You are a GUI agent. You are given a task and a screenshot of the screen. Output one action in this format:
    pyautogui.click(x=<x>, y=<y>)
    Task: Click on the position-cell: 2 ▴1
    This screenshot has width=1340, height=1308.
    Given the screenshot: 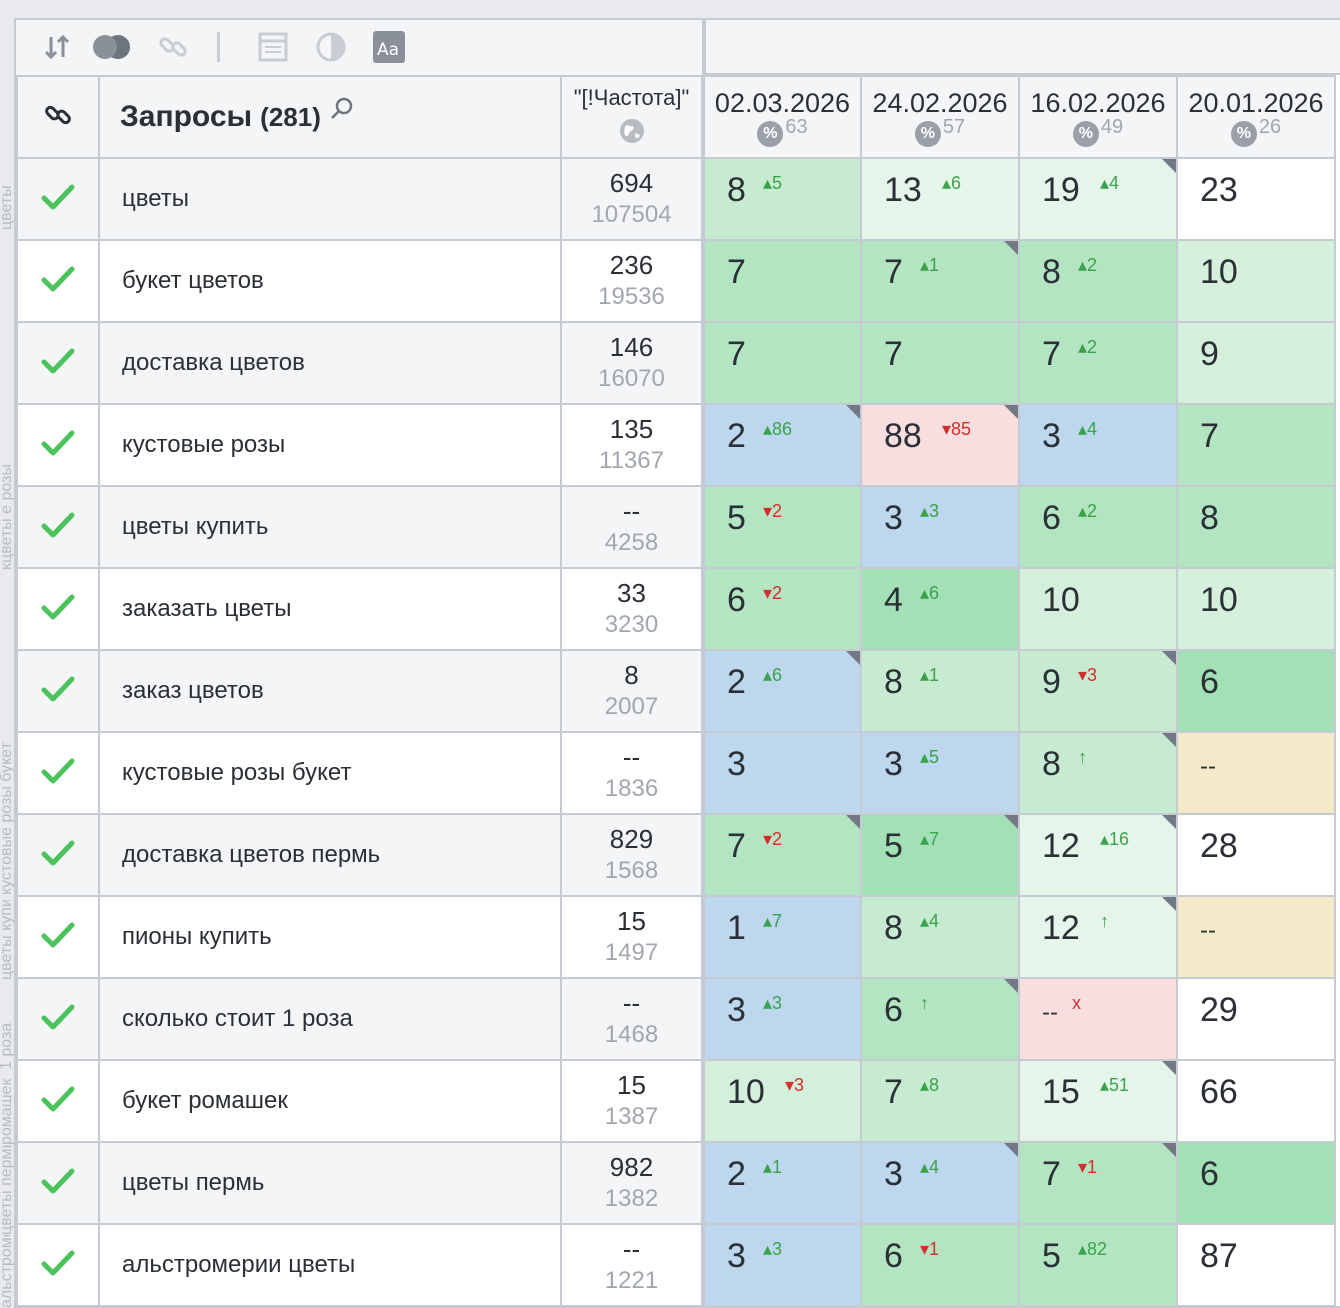 What is the action you would take?
    pyautogui.click(x=781, y=1183)
    